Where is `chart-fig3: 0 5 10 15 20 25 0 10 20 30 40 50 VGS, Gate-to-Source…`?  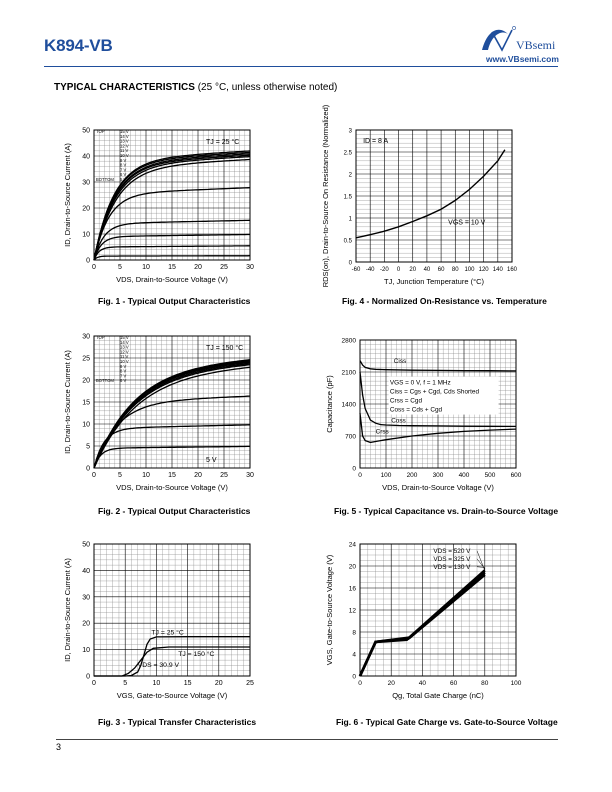 chart-fig3: 0 5 10 15 20 25 0 10 20 30 40 50 VGS, Gate-to-Source… is located at coordinates (158, 621).